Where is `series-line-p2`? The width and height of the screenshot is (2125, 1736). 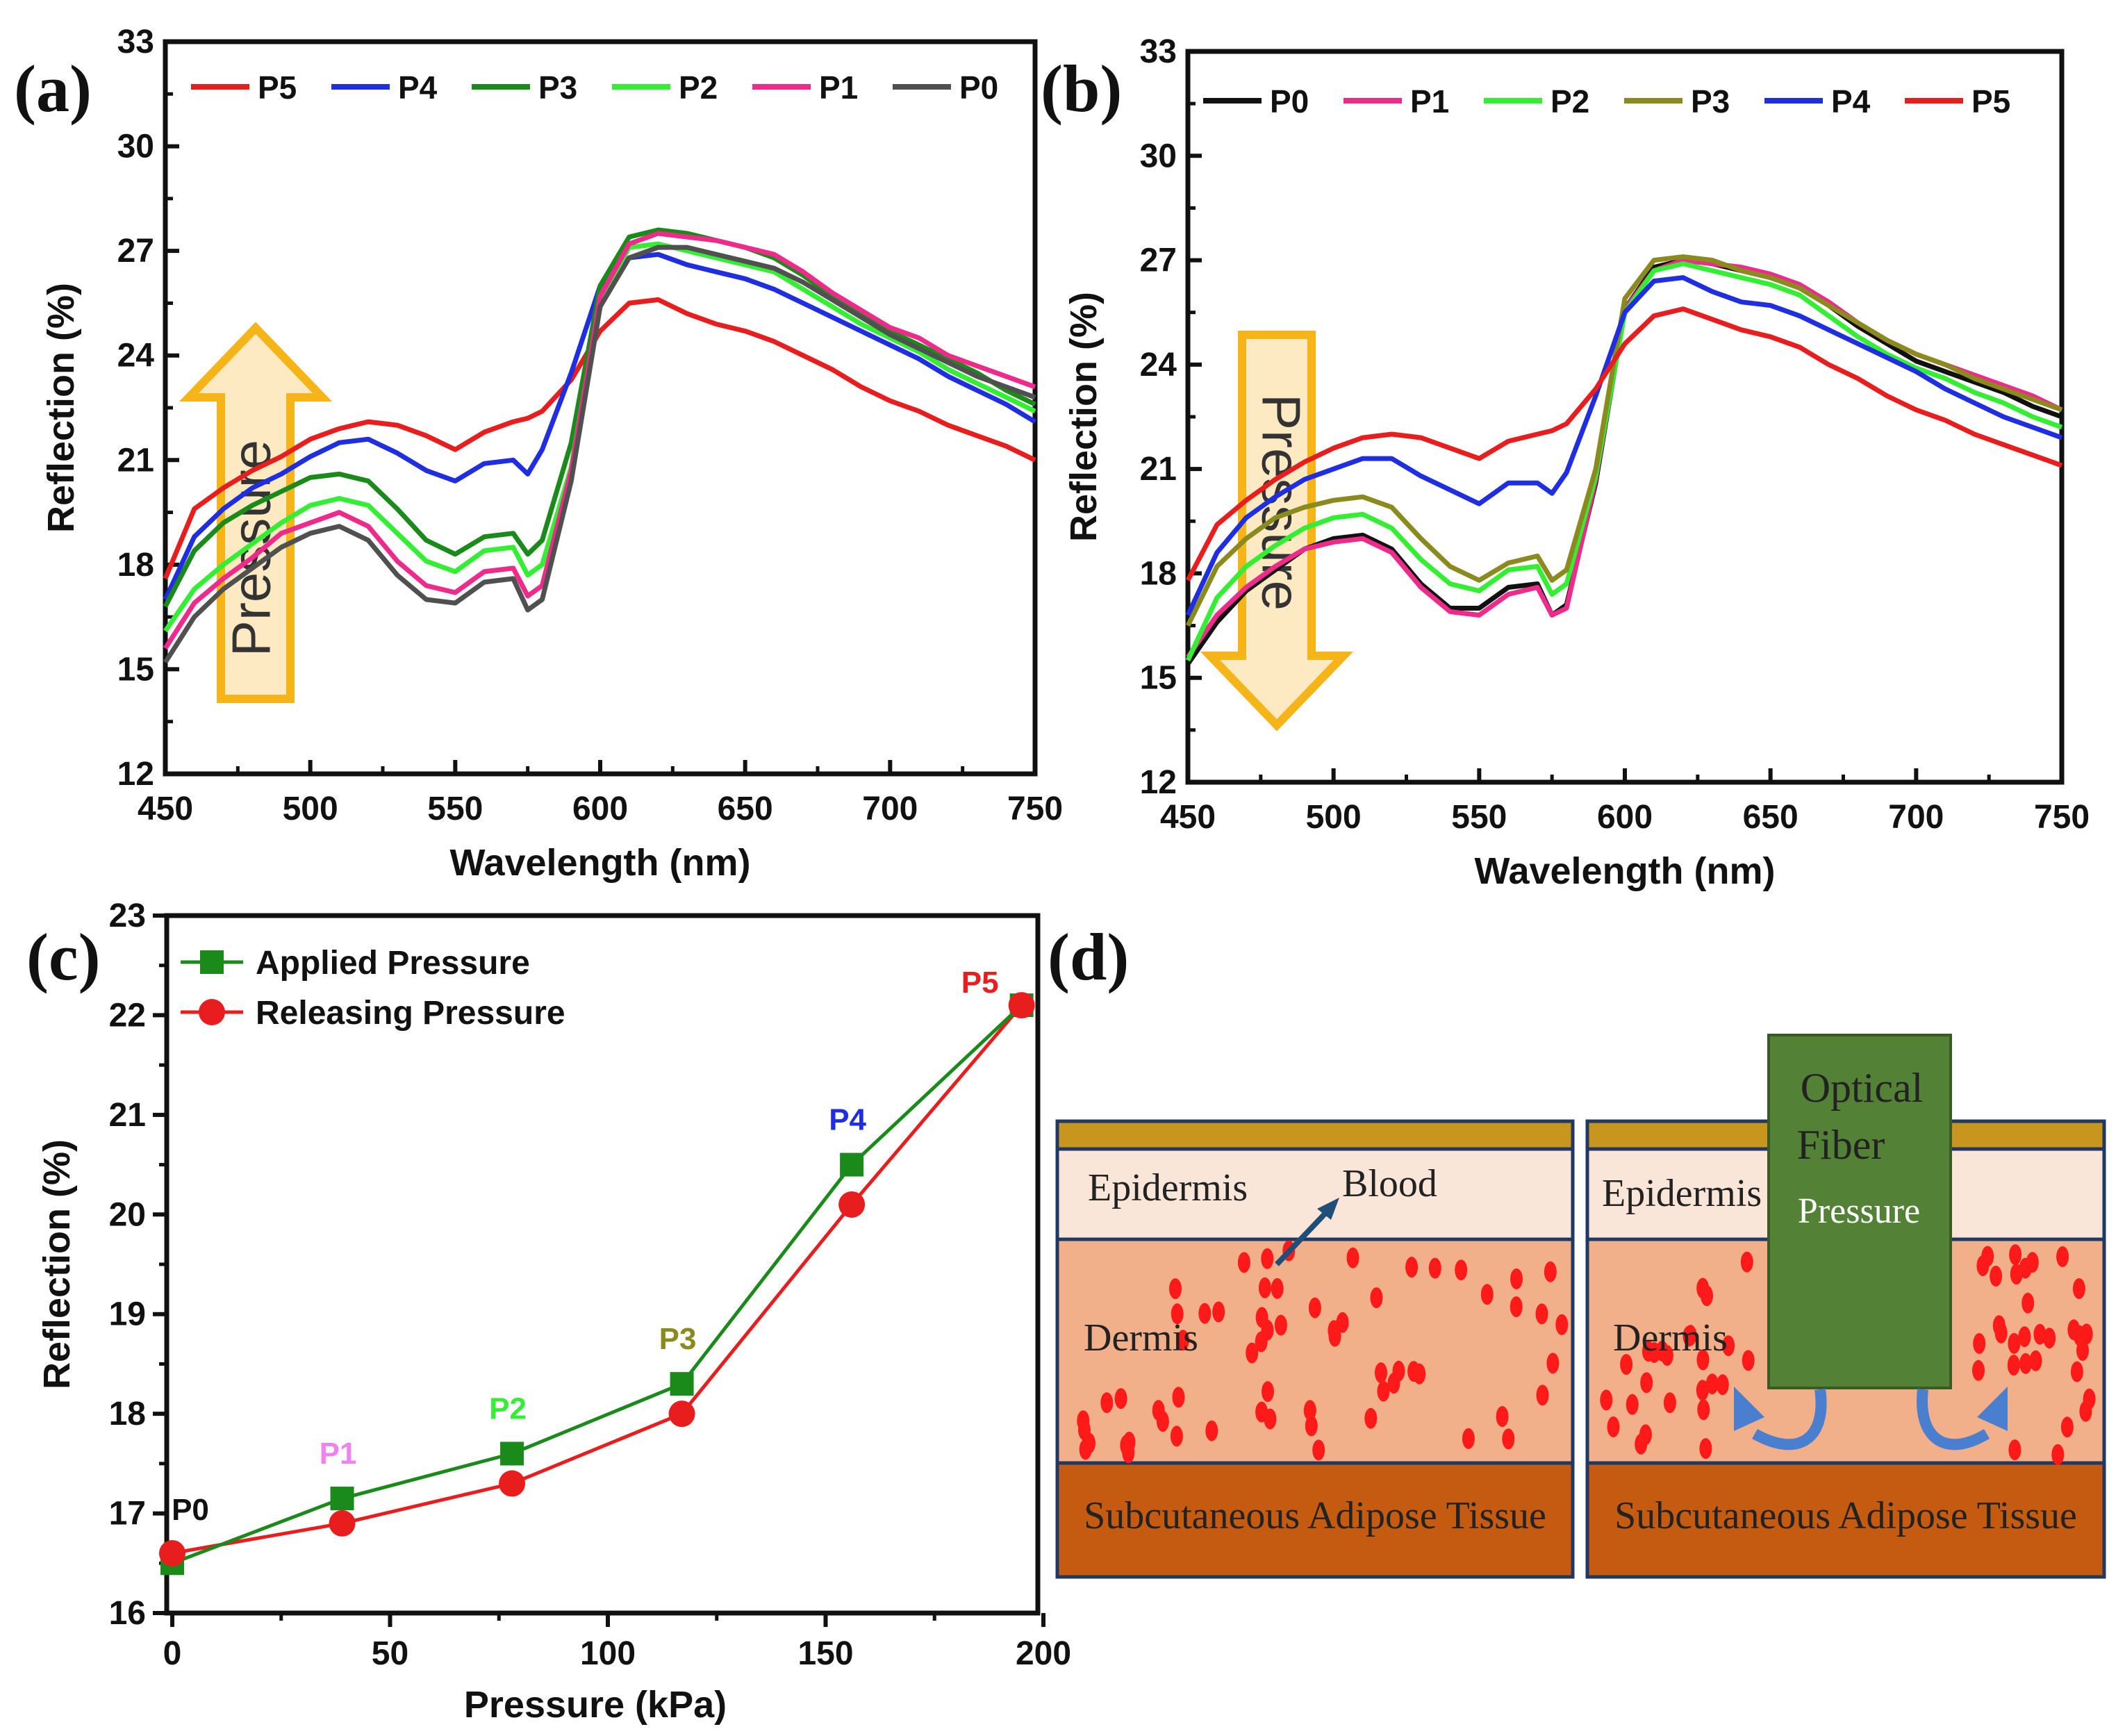
series-line-p2 is located at coordinates (1624, 461).